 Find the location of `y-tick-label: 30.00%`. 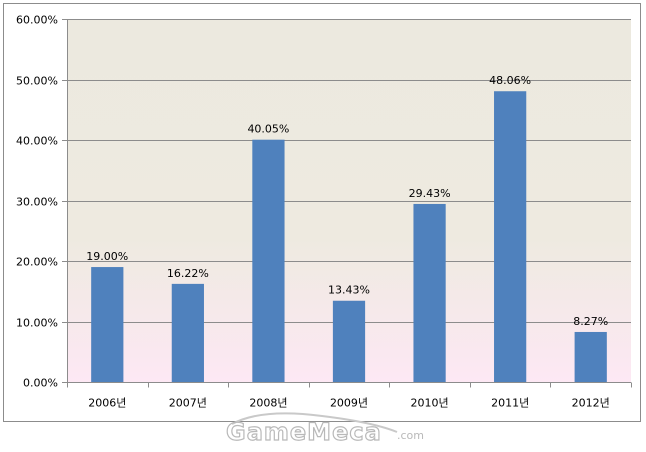

y-tick-label: 30.00% is located at coordinates (37, 202).